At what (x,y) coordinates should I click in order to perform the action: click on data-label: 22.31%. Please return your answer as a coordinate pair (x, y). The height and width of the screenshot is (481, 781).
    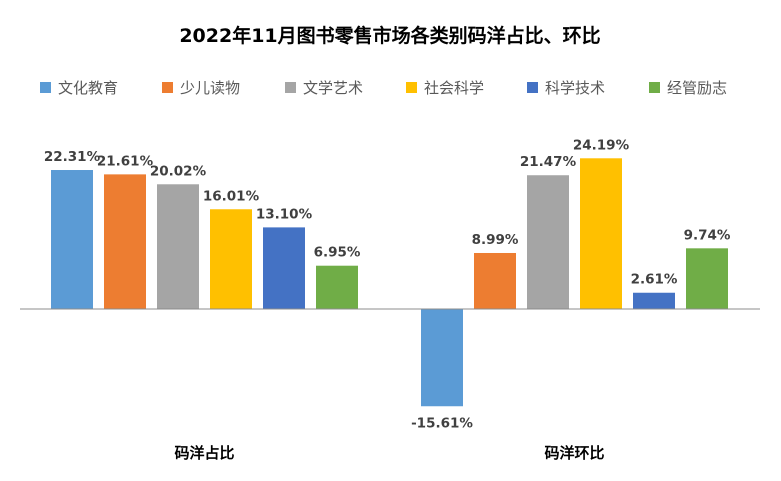
    Looking at the image, I should click on (72, 157).